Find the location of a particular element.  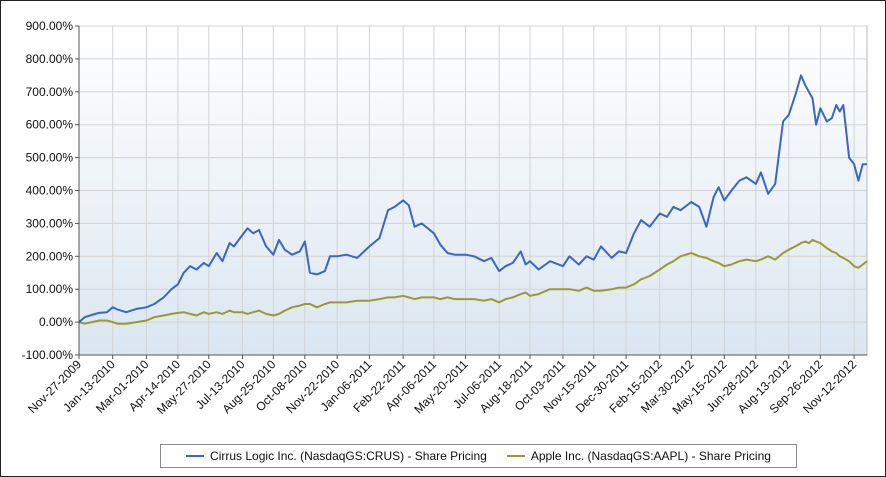

y-tick-label: -100.00% is located at coordinates (48, 355).